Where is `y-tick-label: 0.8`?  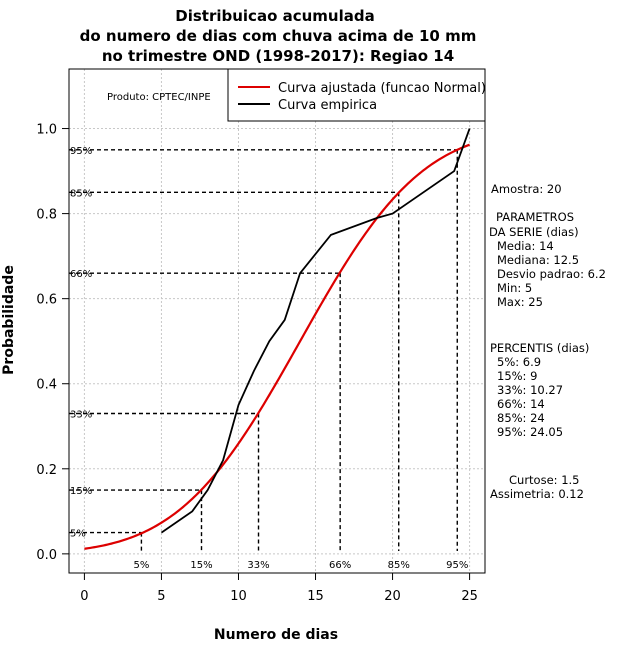
y-tick-label: 0.8 is located at coordinates (46, 215).